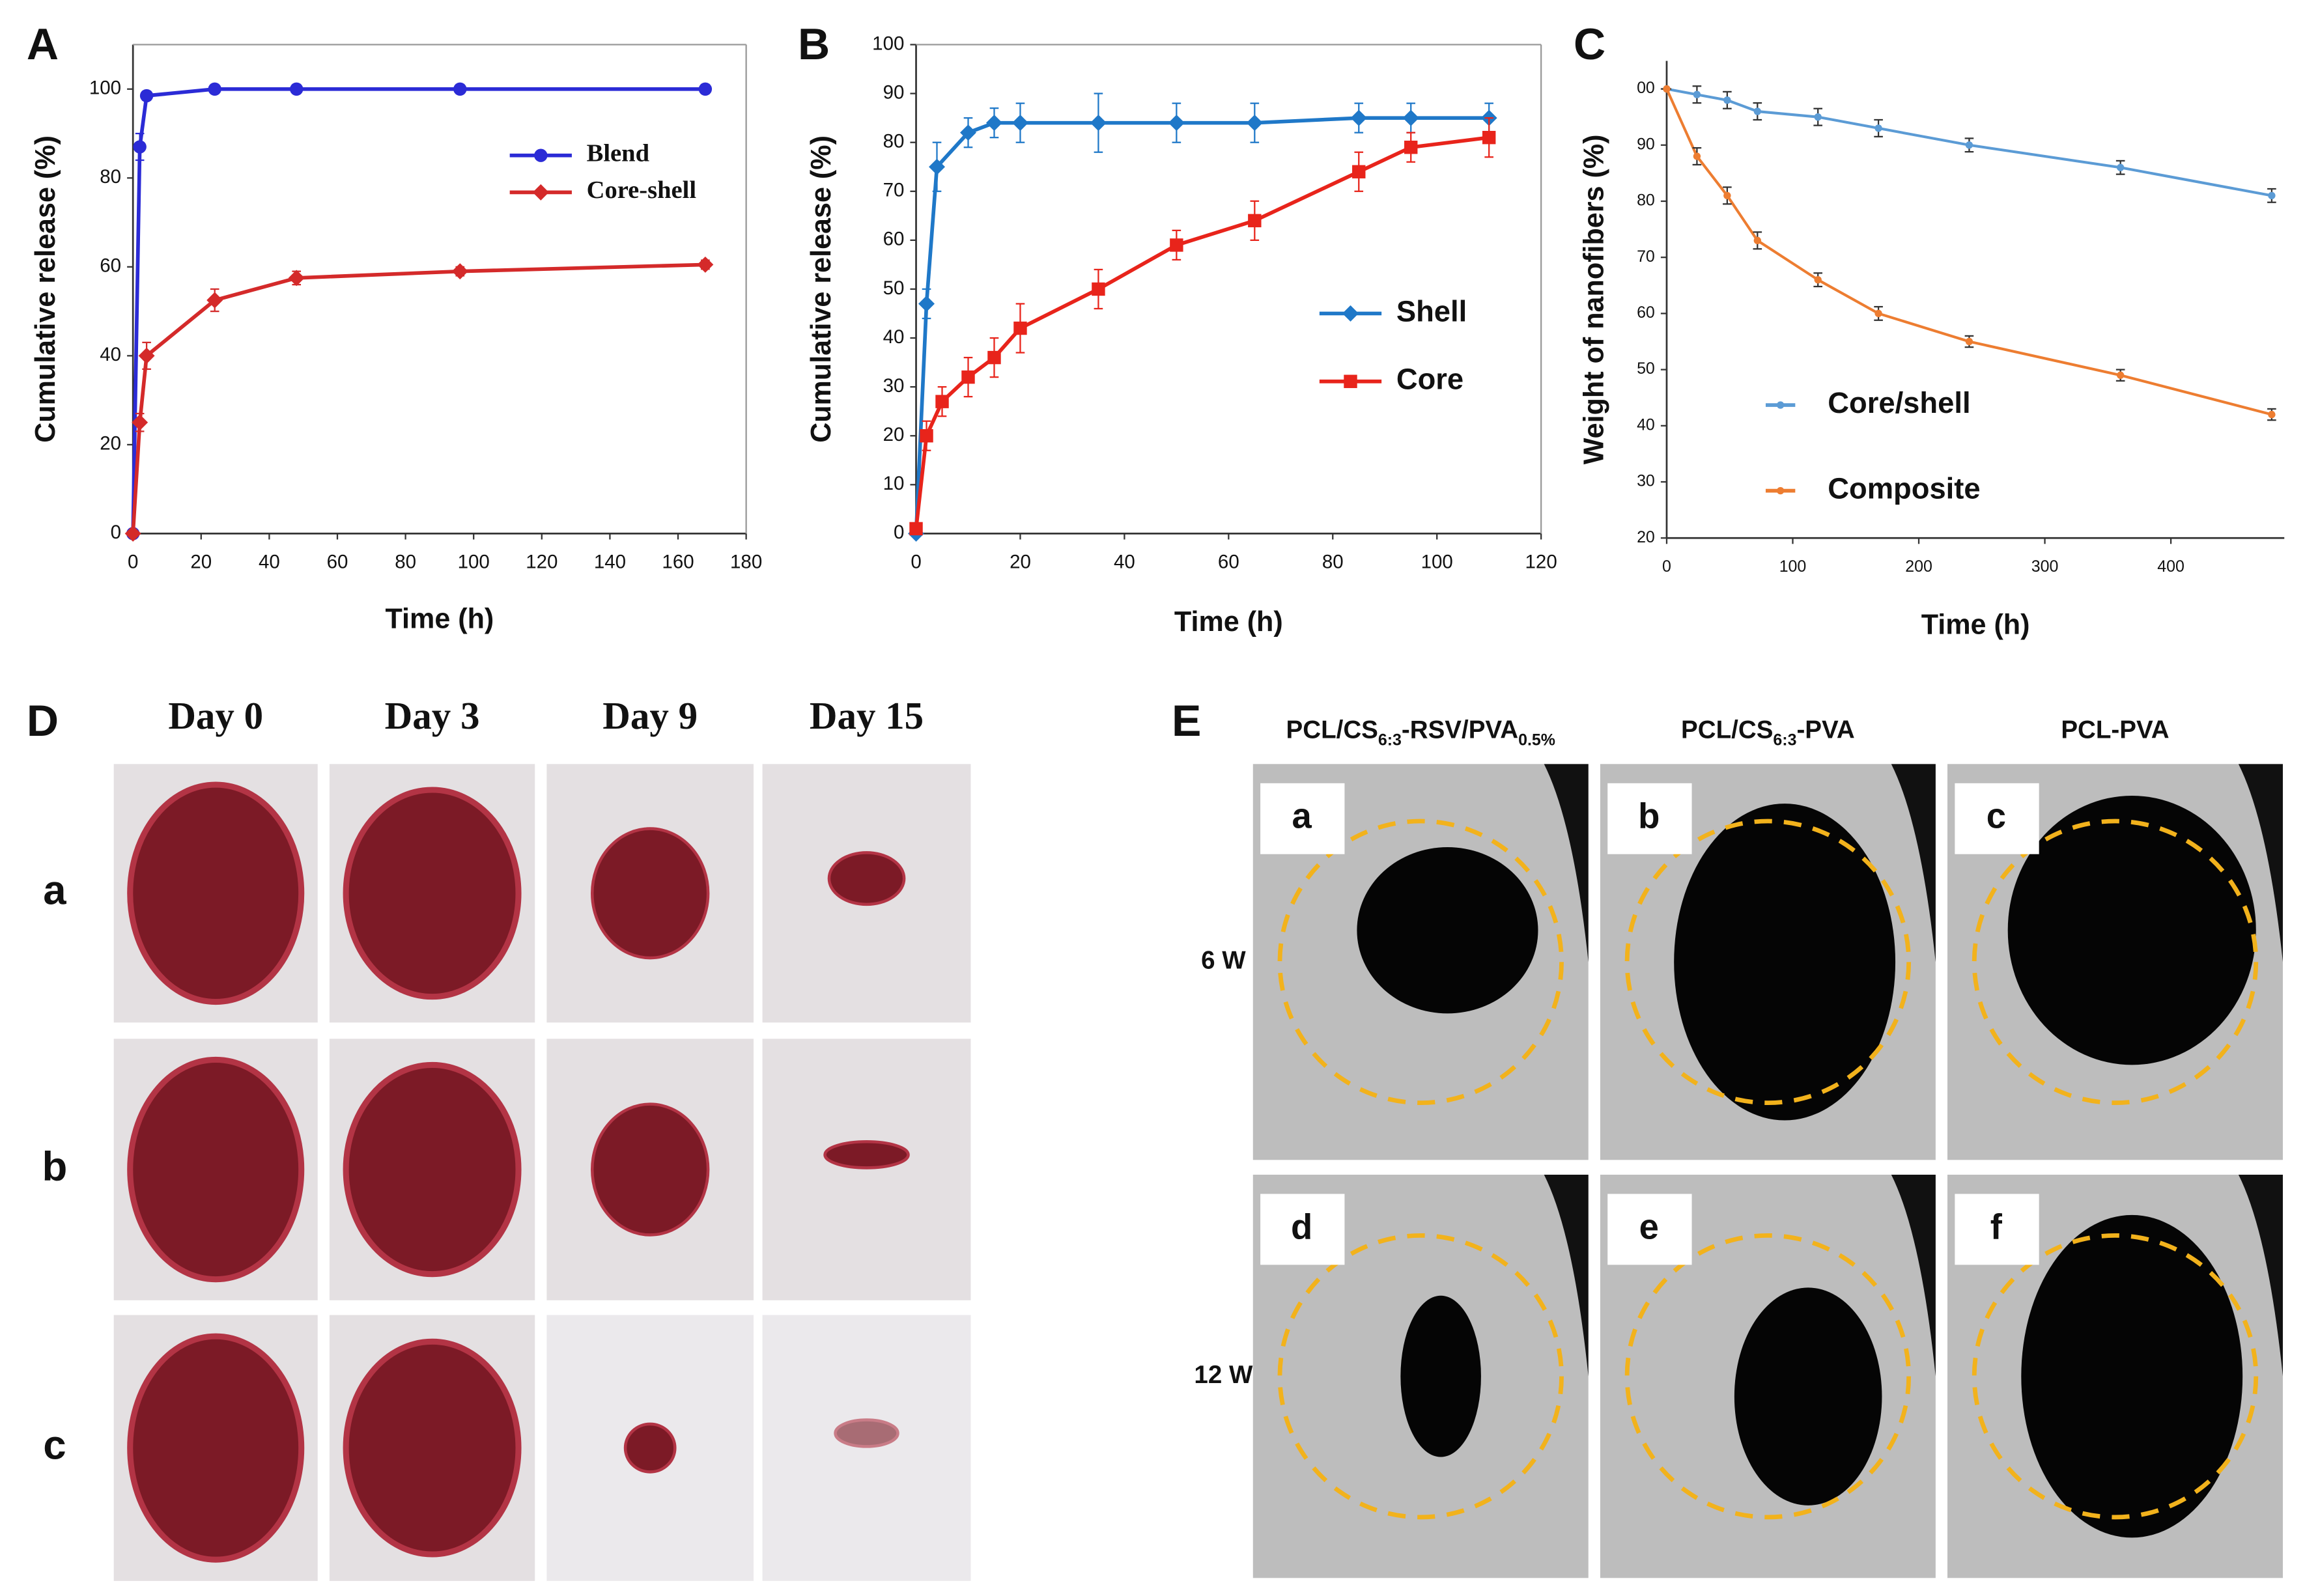 The height and width of the screenshot is (1596, 2305). I want to click on y-tick-label: 70, so click(894, 191).